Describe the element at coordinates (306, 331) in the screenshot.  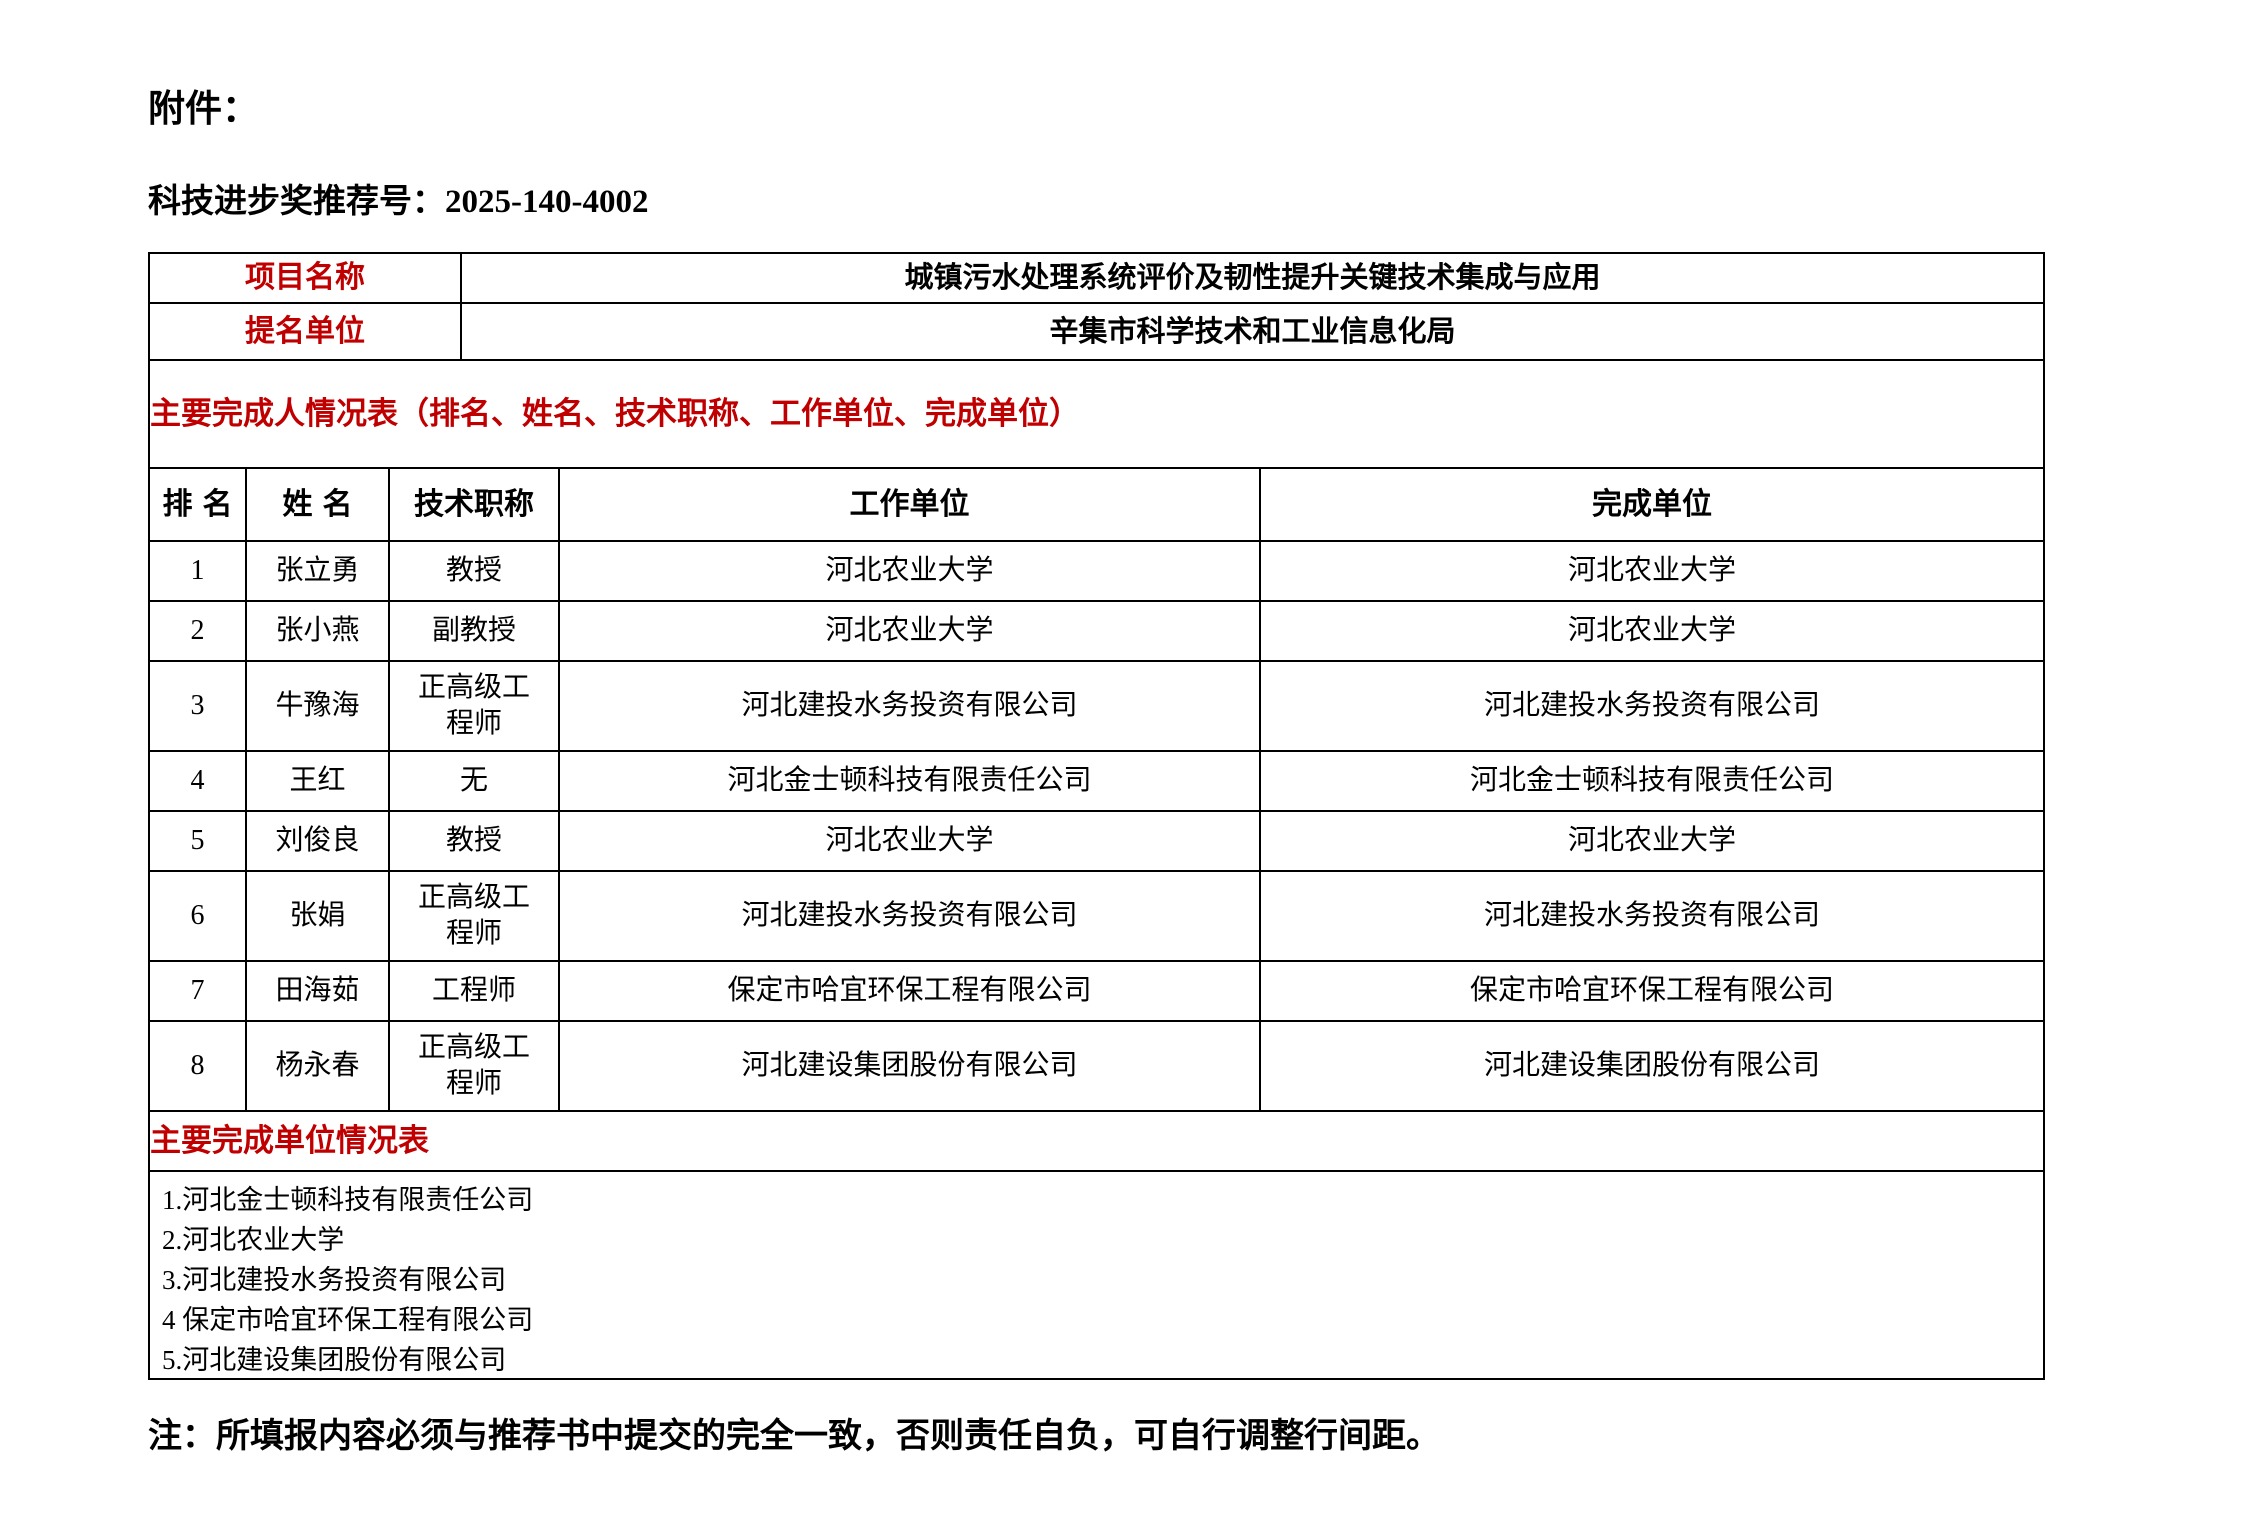
I see `nominating-unit-label: 提名单位` at that location.